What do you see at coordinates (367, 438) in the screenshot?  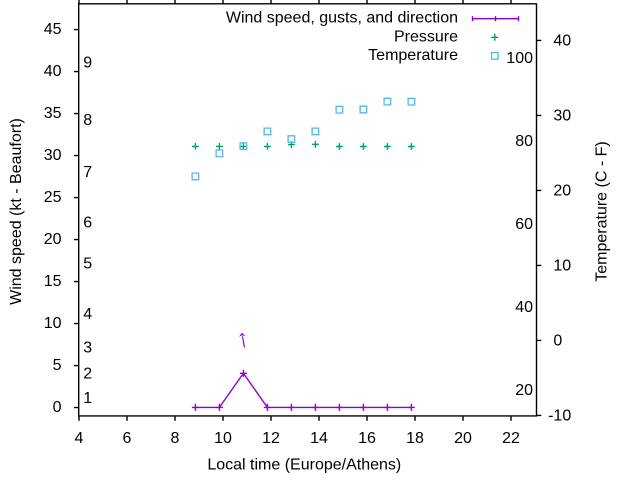 I see `svg-text: 16` at bounding box center [367, 438].